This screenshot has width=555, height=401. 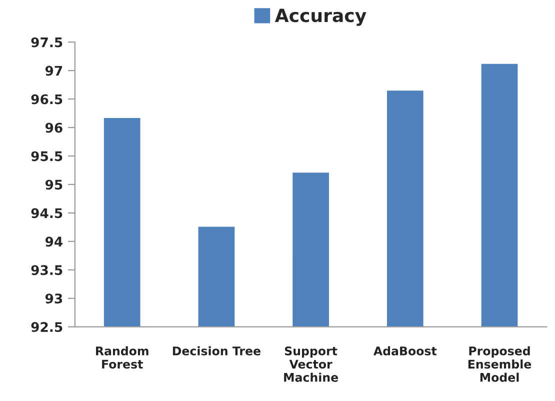 I want to click on y-tick-label: 94, so click(x=54, y=241).